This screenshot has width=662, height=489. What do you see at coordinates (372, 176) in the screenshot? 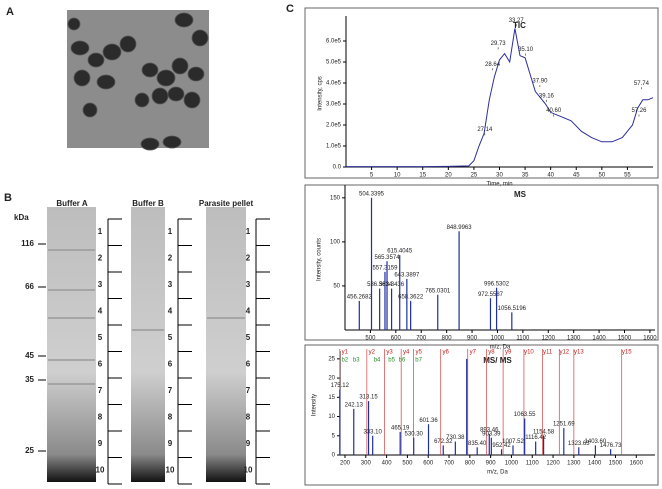
I see `x-tick-label: 5` at bounding box center [372, 176].